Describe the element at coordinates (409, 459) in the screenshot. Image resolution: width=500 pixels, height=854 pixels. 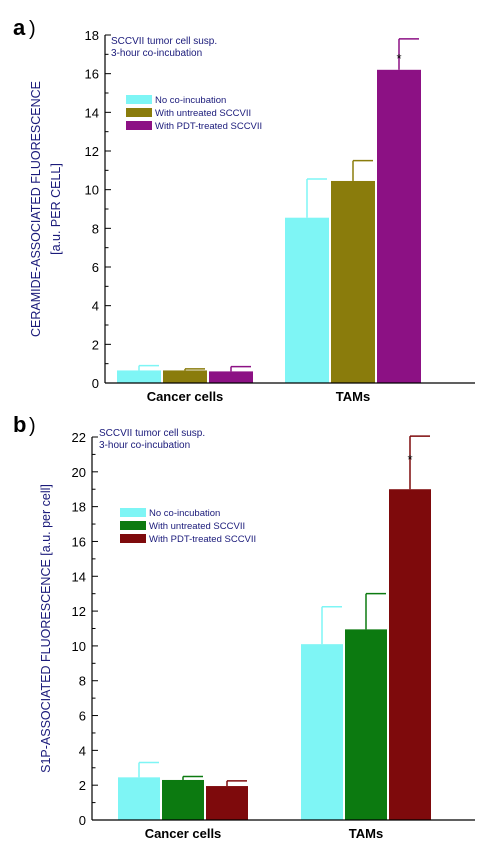
I see `panel-b-significance-mark: *` at that location.